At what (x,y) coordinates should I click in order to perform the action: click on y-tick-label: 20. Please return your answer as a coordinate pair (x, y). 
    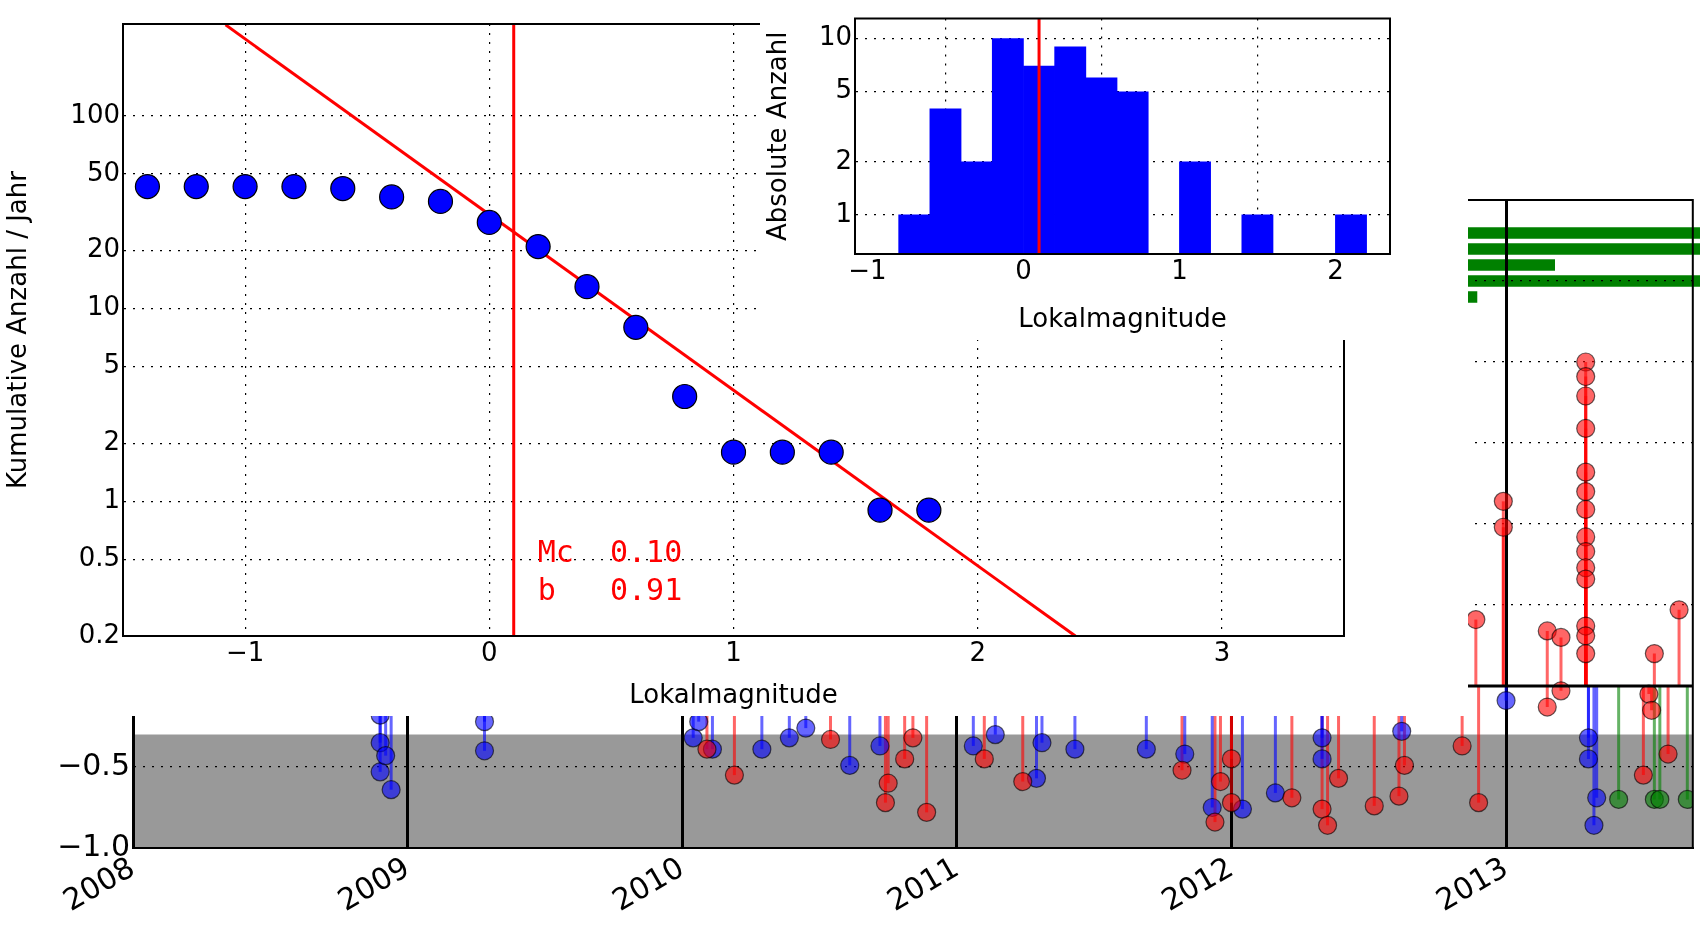
    Looking at the image, I should click on (103, 248).